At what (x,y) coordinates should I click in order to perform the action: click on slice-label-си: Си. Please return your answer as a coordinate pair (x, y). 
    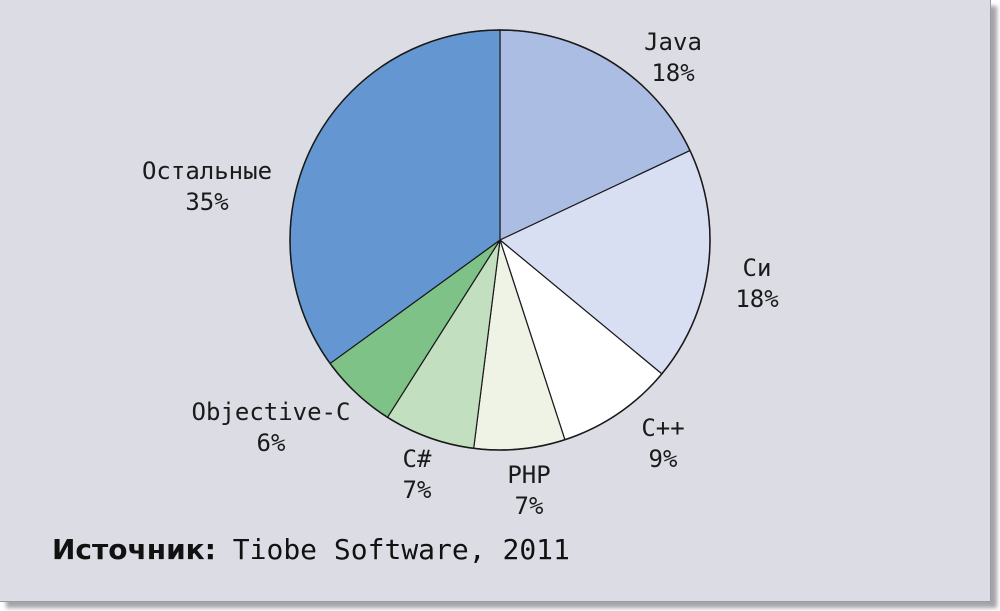
    Looking at the image, I should click on (757, 268).